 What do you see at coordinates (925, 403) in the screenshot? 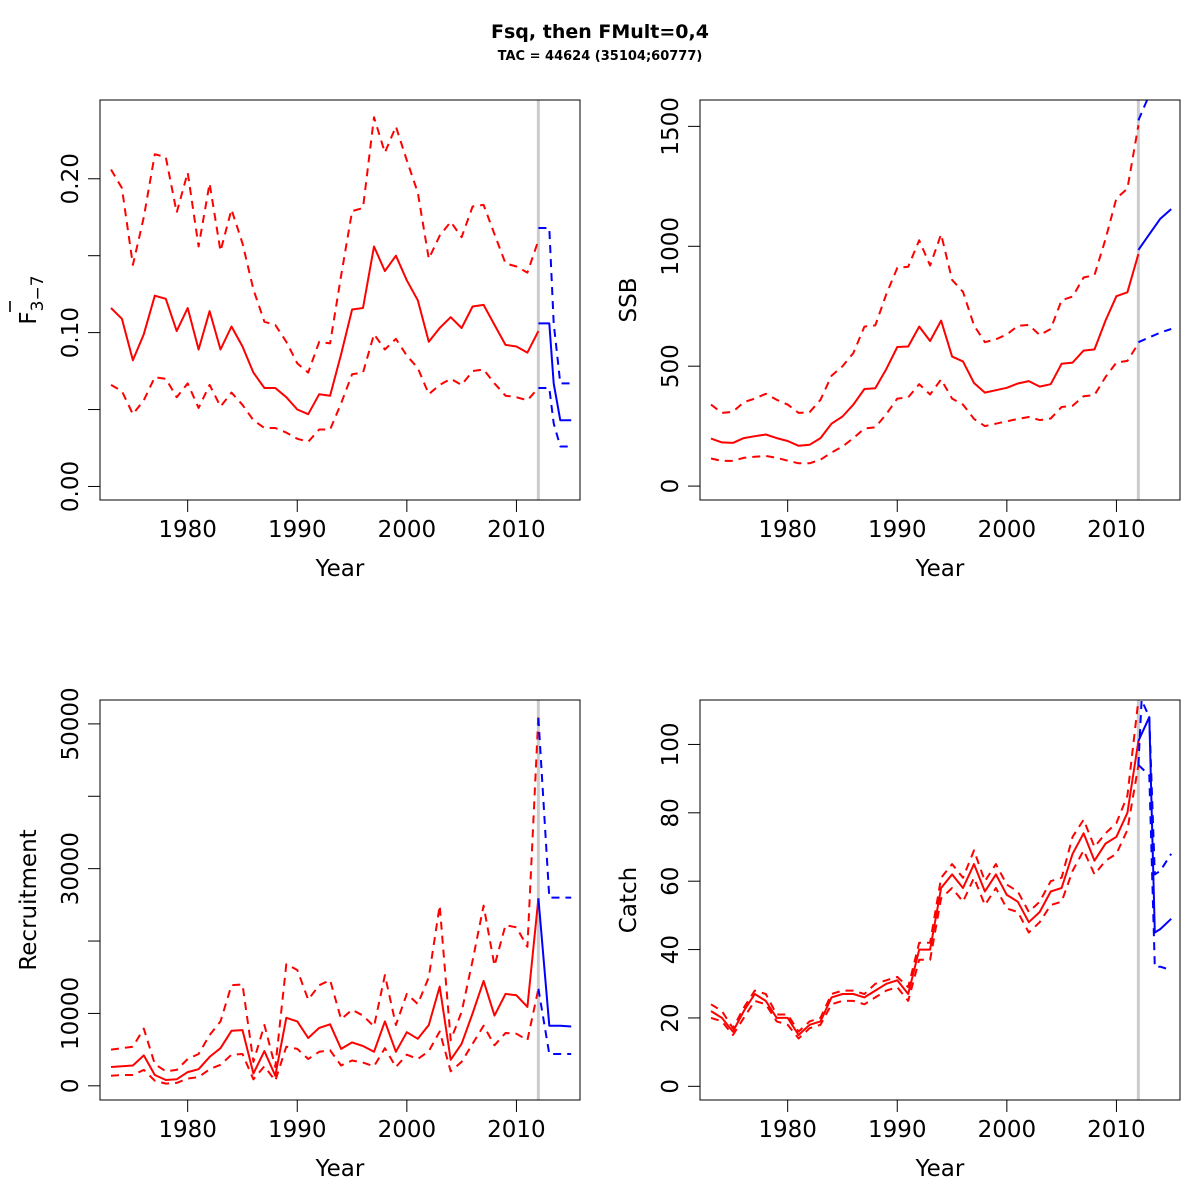
I see `ssb-historic-lower-line` at bounding box center [925, 403].